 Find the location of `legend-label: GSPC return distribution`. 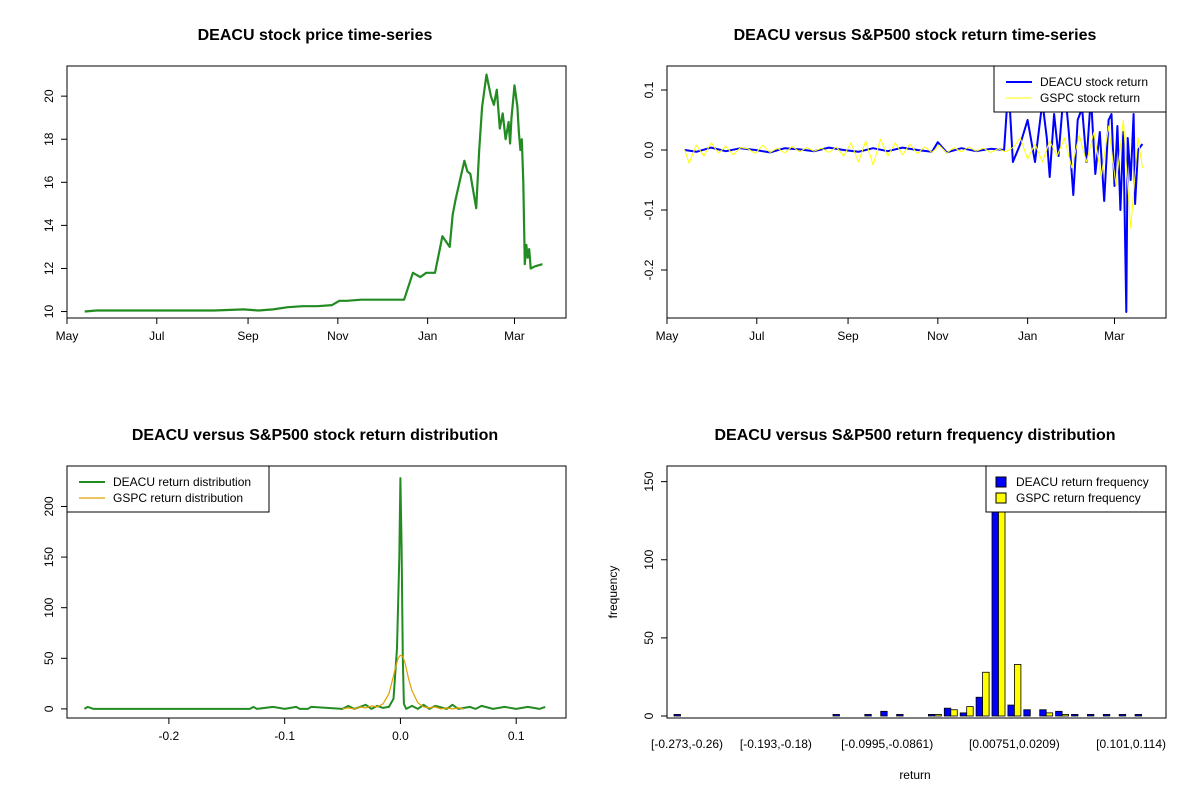

legend-label: GSPC return distribution is located at coordinates (178, 498).